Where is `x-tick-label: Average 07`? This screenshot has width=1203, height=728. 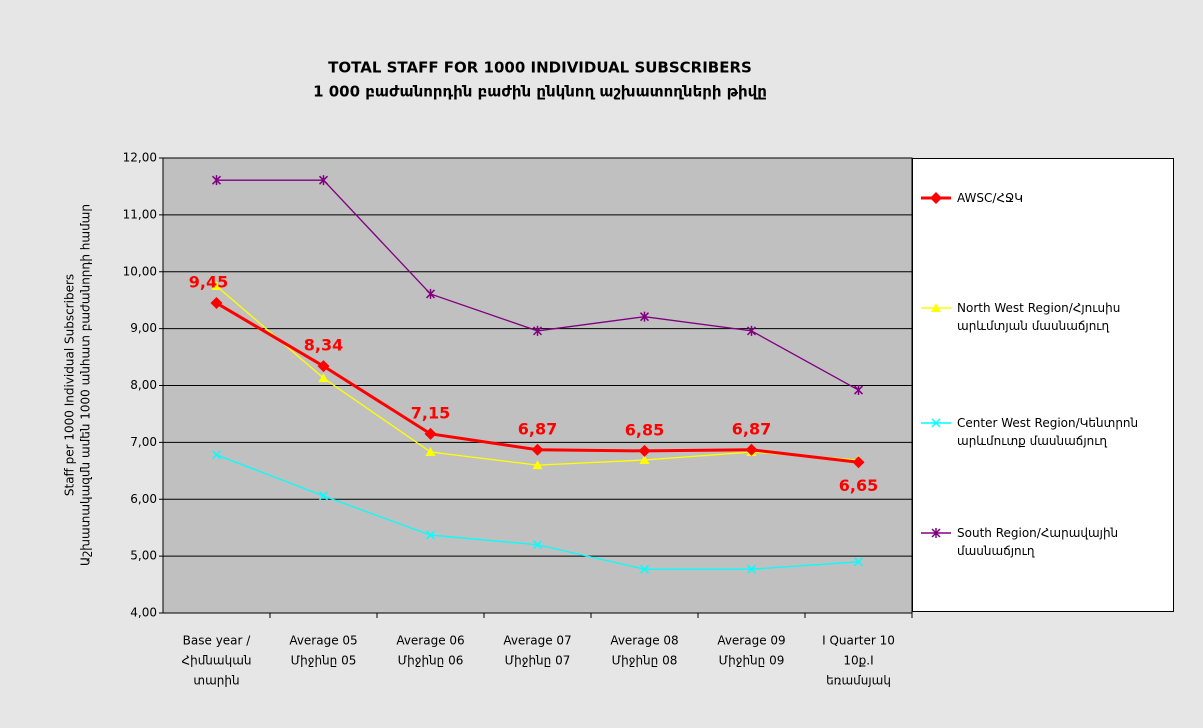
x-tick-label: Average 07 is located at coordinates (537, 641).